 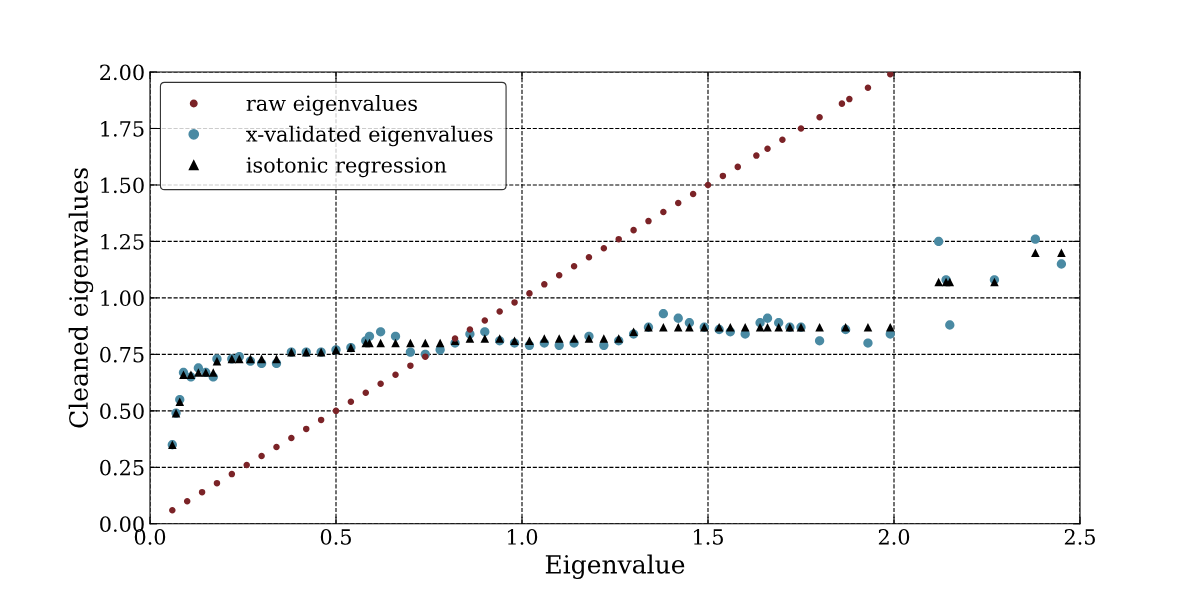 What do you see at coordinates (1079, 537) in the screenshot?
I see `x-tick-label: 2.5` at bounding box center [1079, 537].